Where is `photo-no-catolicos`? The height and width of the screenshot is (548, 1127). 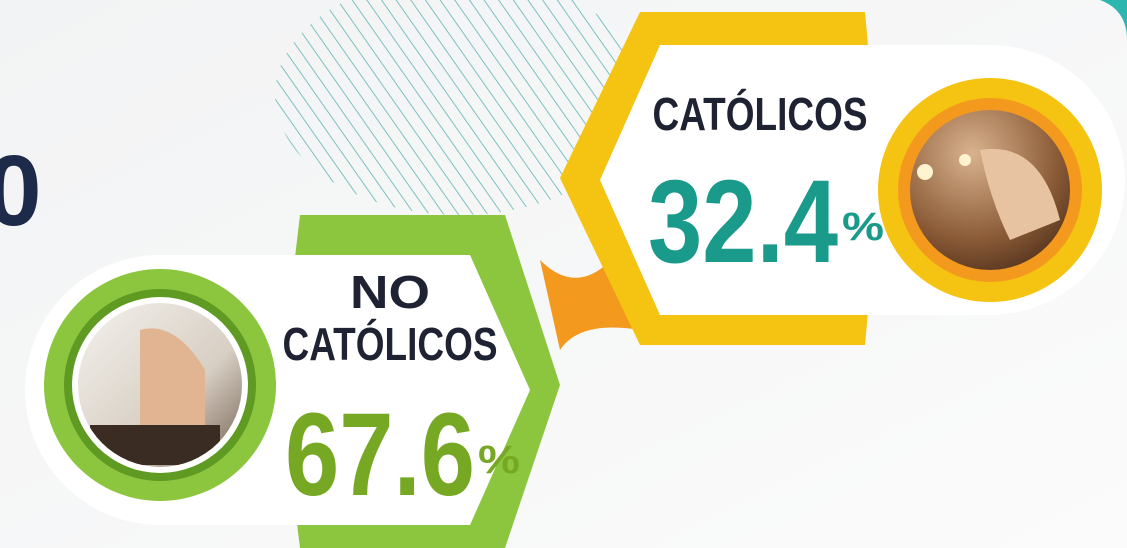
photo-no-catolicos is located at coordinates (160, 385).